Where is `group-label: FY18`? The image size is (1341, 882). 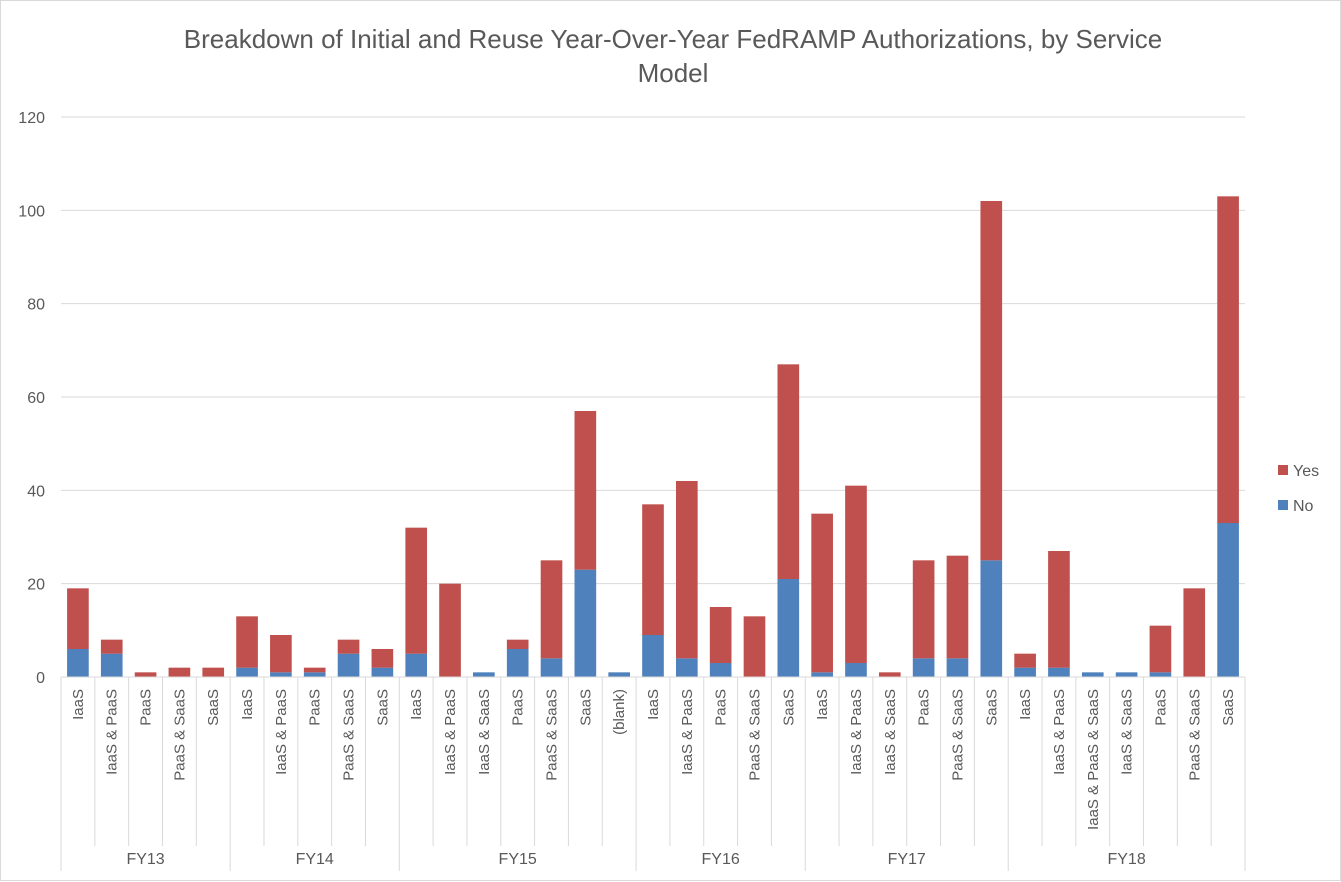 group-label: FY18 is located at coordinates (1126, 859).